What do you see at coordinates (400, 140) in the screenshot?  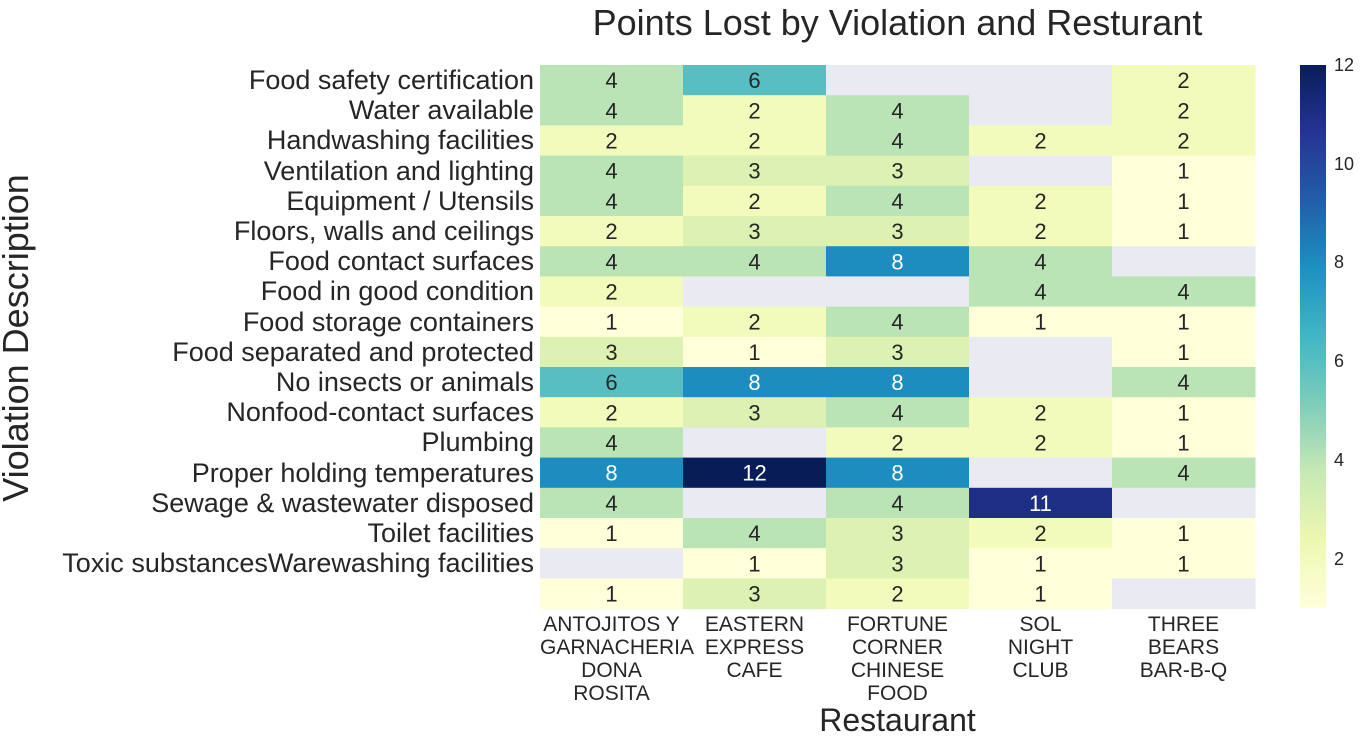 I see `y-tick-label: Handwashing facilities` at bounding box center [400, 140].